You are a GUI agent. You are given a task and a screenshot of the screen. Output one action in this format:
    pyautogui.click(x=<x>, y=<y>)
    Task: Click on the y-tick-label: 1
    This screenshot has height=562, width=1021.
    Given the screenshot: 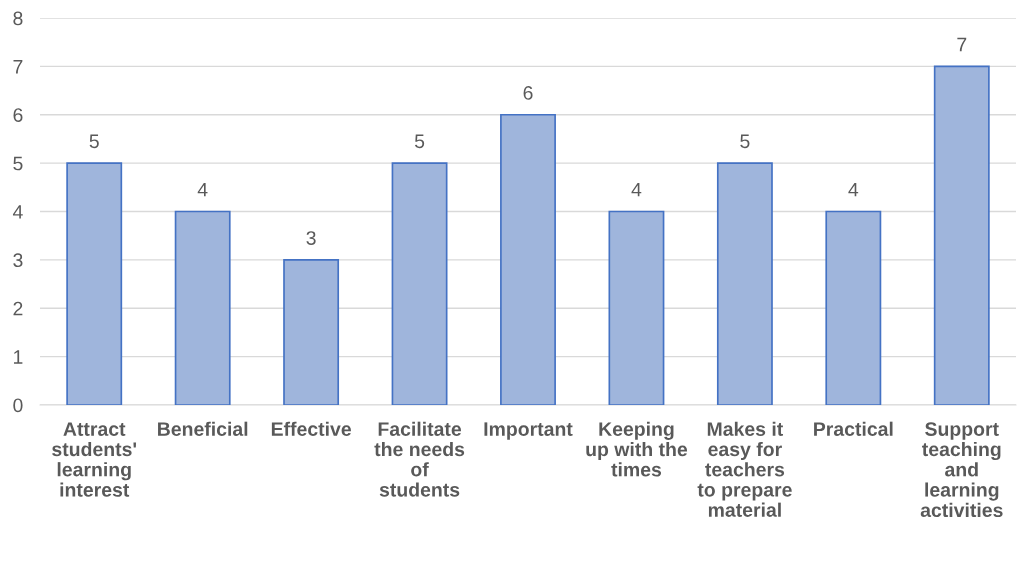 What is the action you would take?
    pyautogui.click(x=18, y=357)
    